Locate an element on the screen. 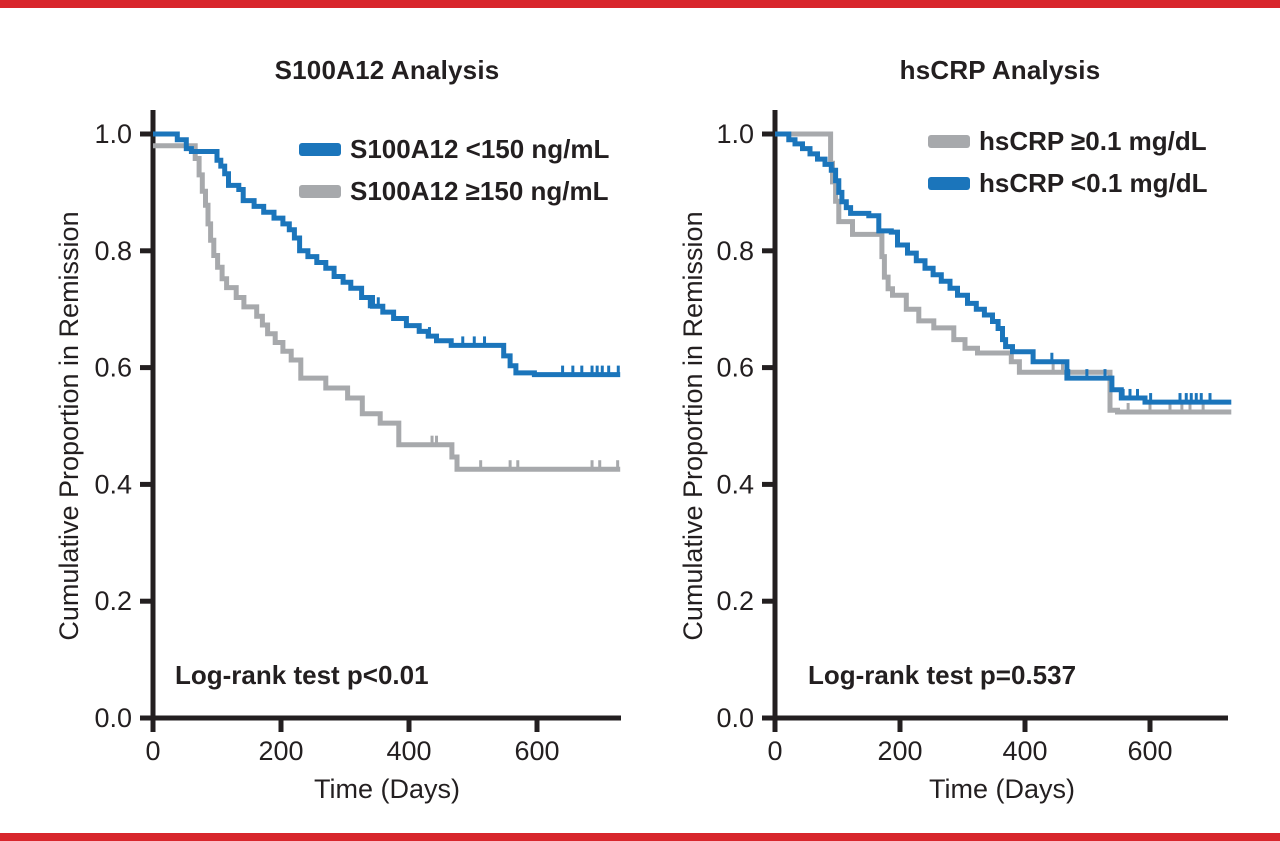  bottom-border-bar is located at coordinates (640, 837).